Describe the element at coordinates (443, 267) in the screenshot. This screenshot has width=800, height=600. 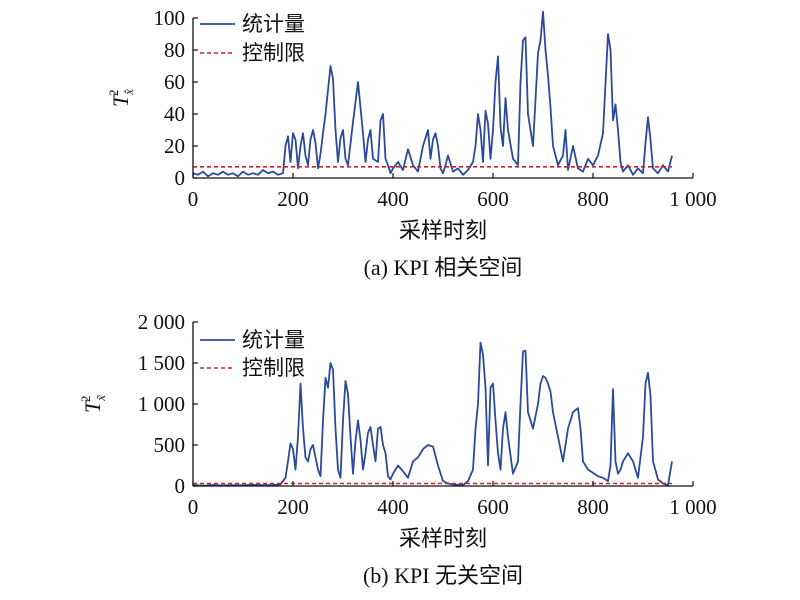
I see `panel-a-caption: (a) KPI 相关空间` at that location.